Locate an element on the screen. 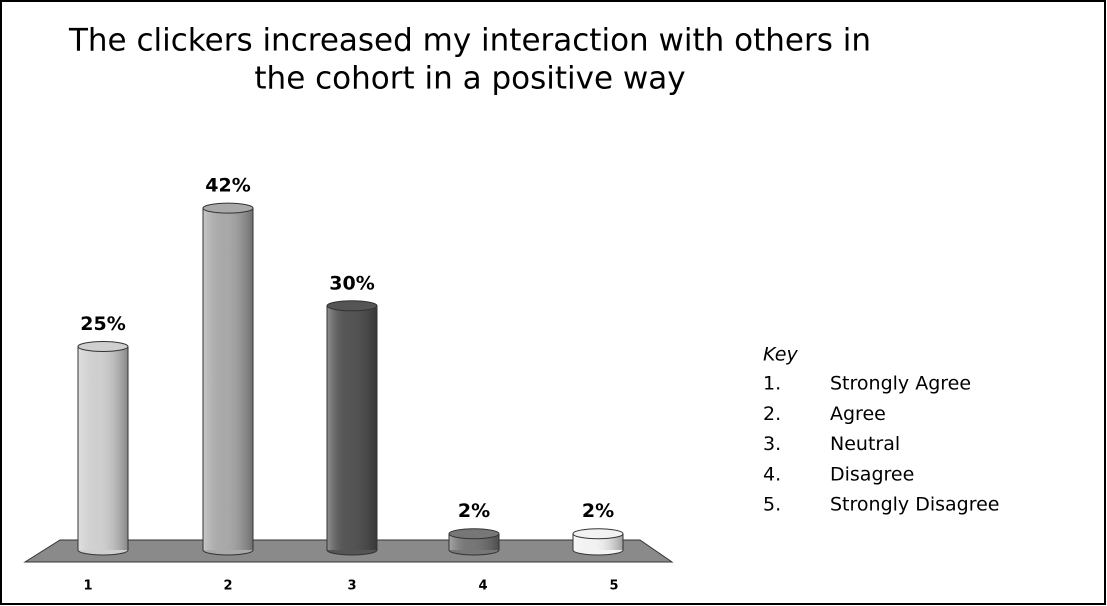 The image size is (1107, 606). key-label: Strongly Agree is located at coordinates (900, 384).